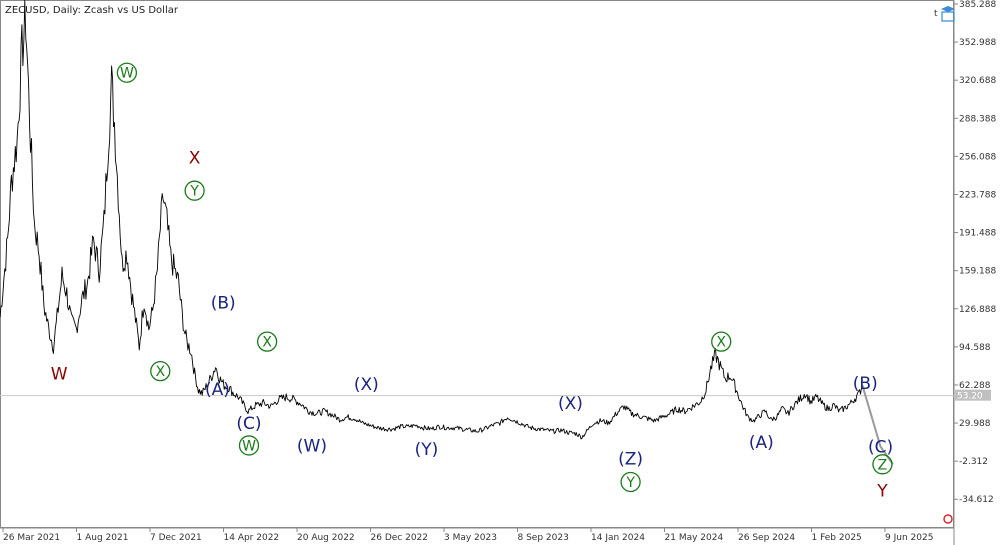 This screenshot has width=1000, height=545. What do you see at coordinates (970, 397) in the screenshot?
I see `current-price-label: 53.20` at bounding box center [970, 397].